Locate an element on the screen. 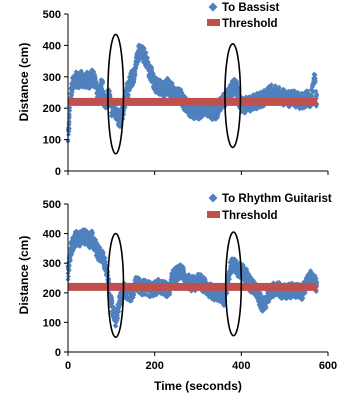 The width and height of the screenshot is (342, 400). x-tick-label: 200 is located at coordinates (154, 366).